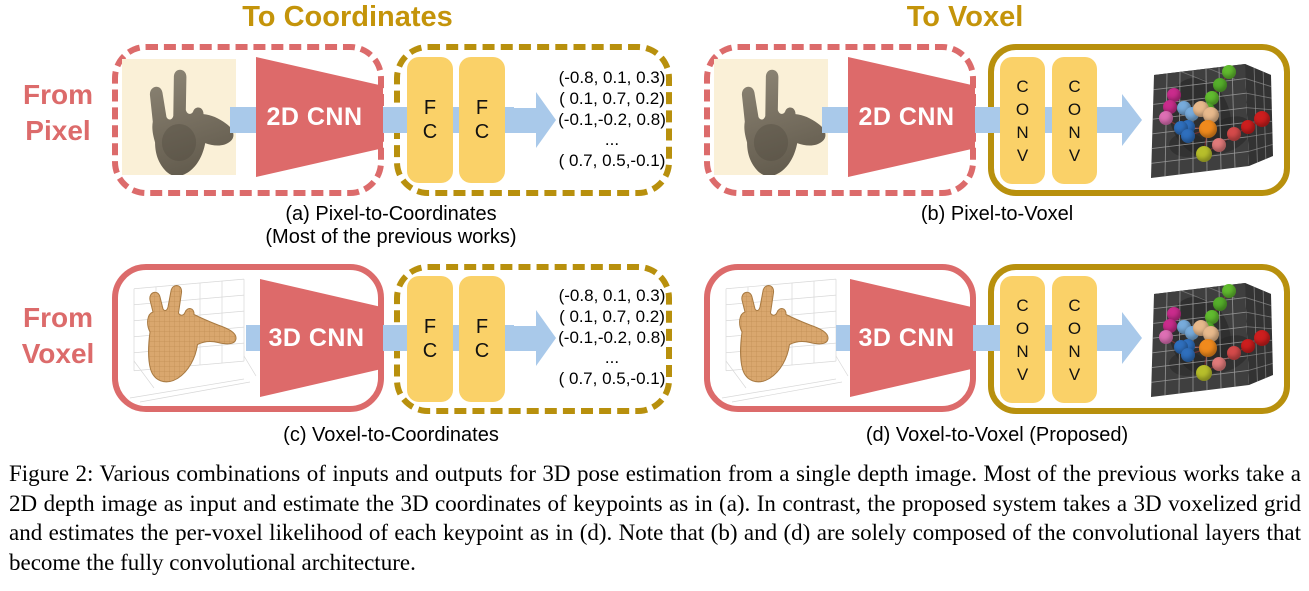 The image size is (1309, 591). What do you see at coordinates (391, 237) in the screenshot?
I see `panel-a-subcaption-line: (Most of the previous works)` at bounding box center [391, 237].